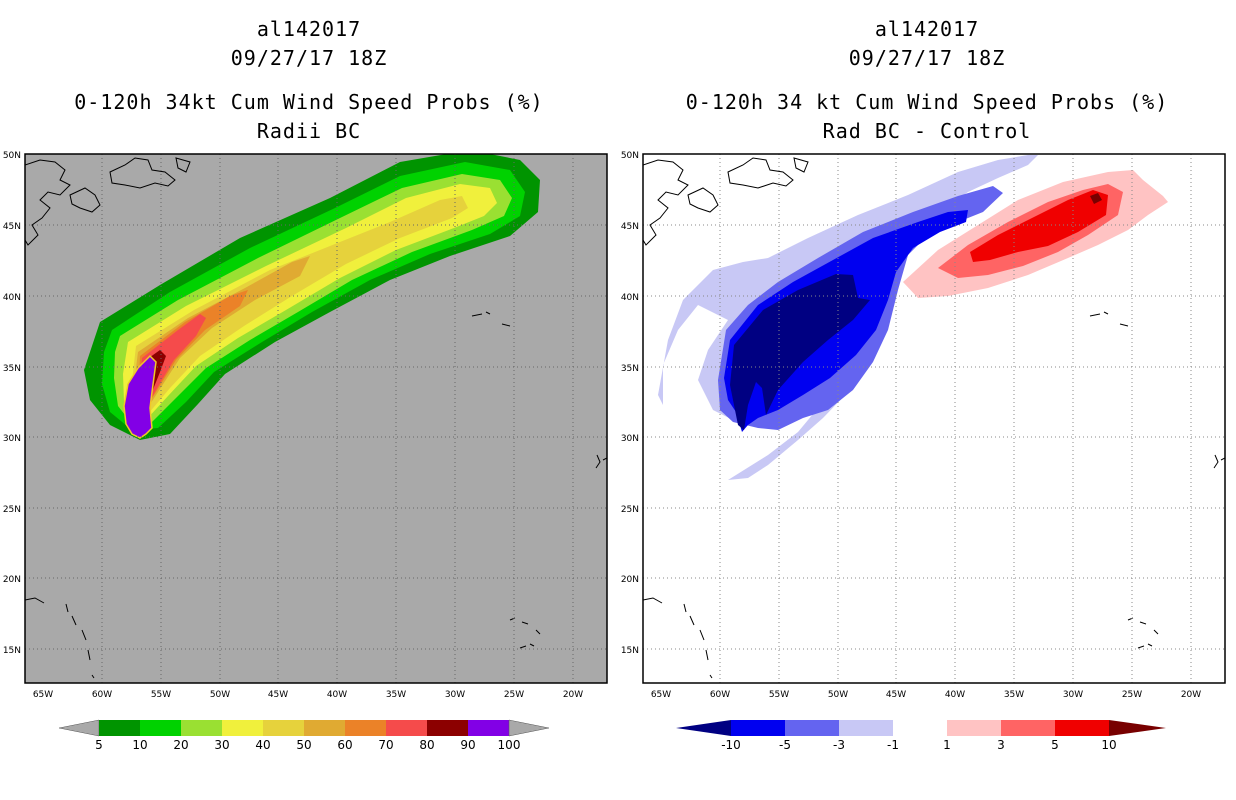 This screenshot has width=1236, height=800. I want to click on right-subtitle: Rad BC - Control, so click(927, 131).